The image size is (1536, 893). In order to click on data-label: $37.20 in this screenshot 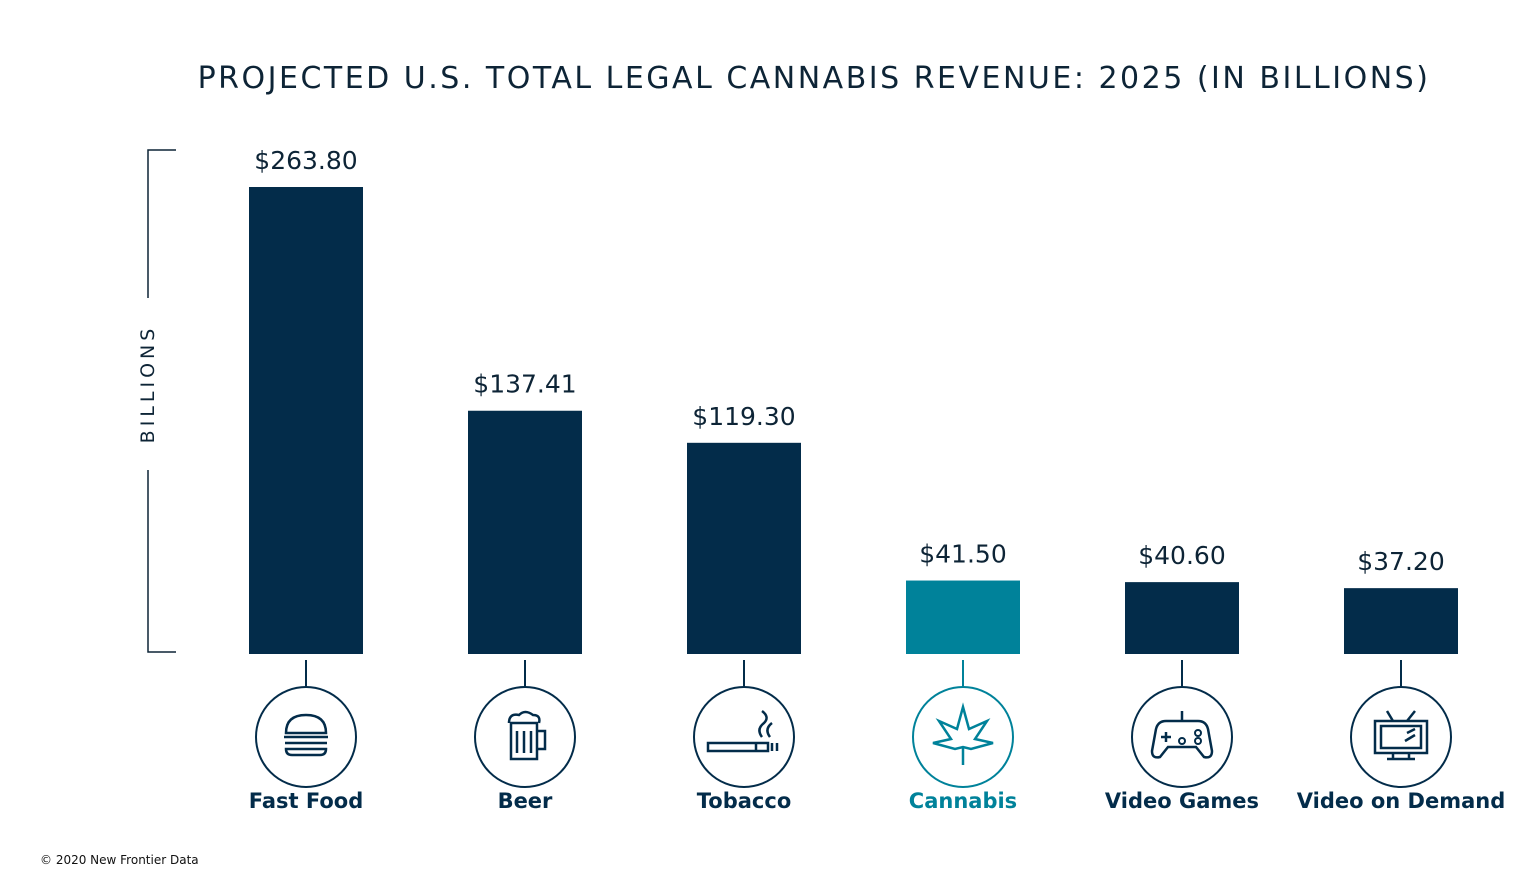, I will do `click(1400, 561)`.